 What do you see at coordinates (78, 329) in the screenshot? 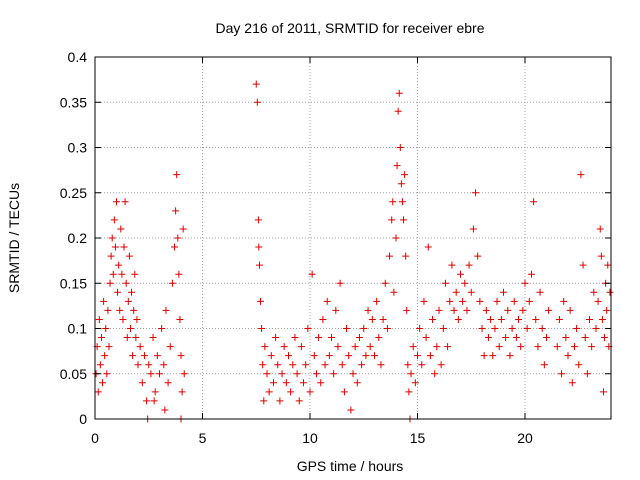
I see `y-tick-label: 0.1` at bounding box center [78, 329].